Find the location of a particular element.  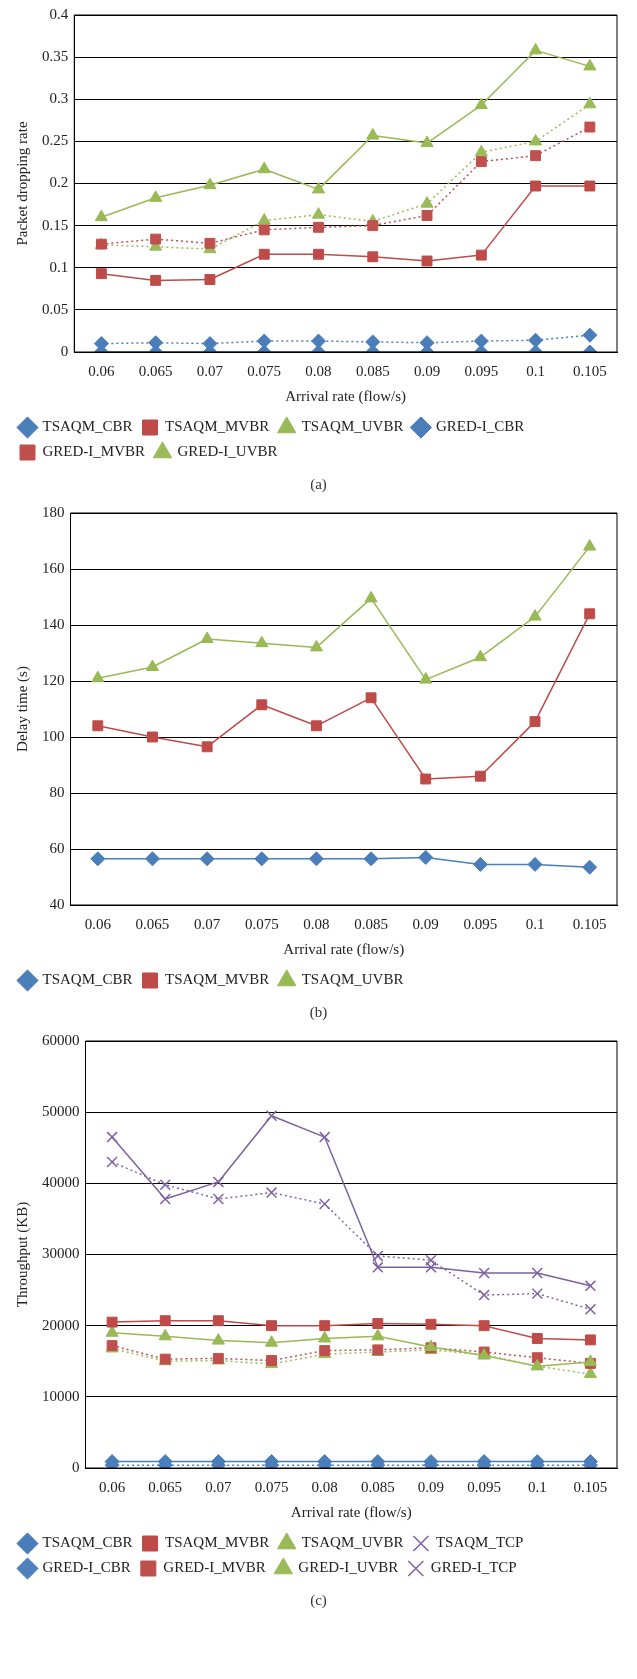

y-tick-label: 180 is located at coordinates (53, 511).